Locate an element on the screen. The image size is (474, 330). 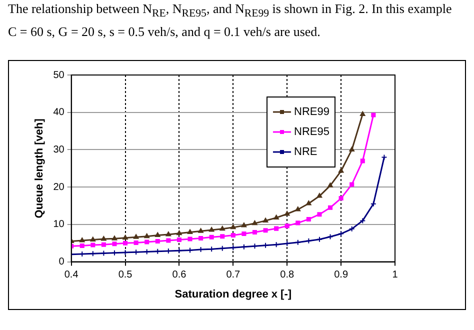
x-tick-label: 0.9 is located at coordinates (341, 275).